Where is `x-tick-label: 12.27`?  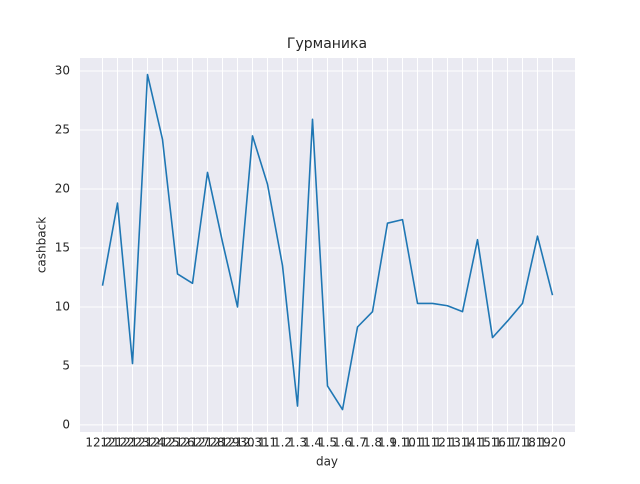
x-tick-label: 12.27 is located at coordinates (192, 443).